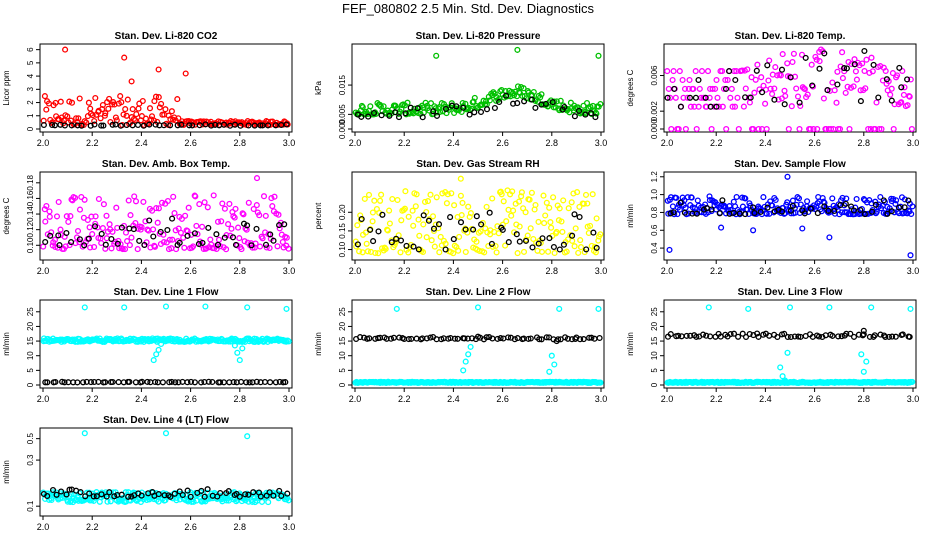 Image resolution: width=936 pixels, height=540 pixels. Describe the element at coordinates (478, 36) in the screenshot. I see `chart-title: Stan. Dev. Li-820 Pressure` at that location.